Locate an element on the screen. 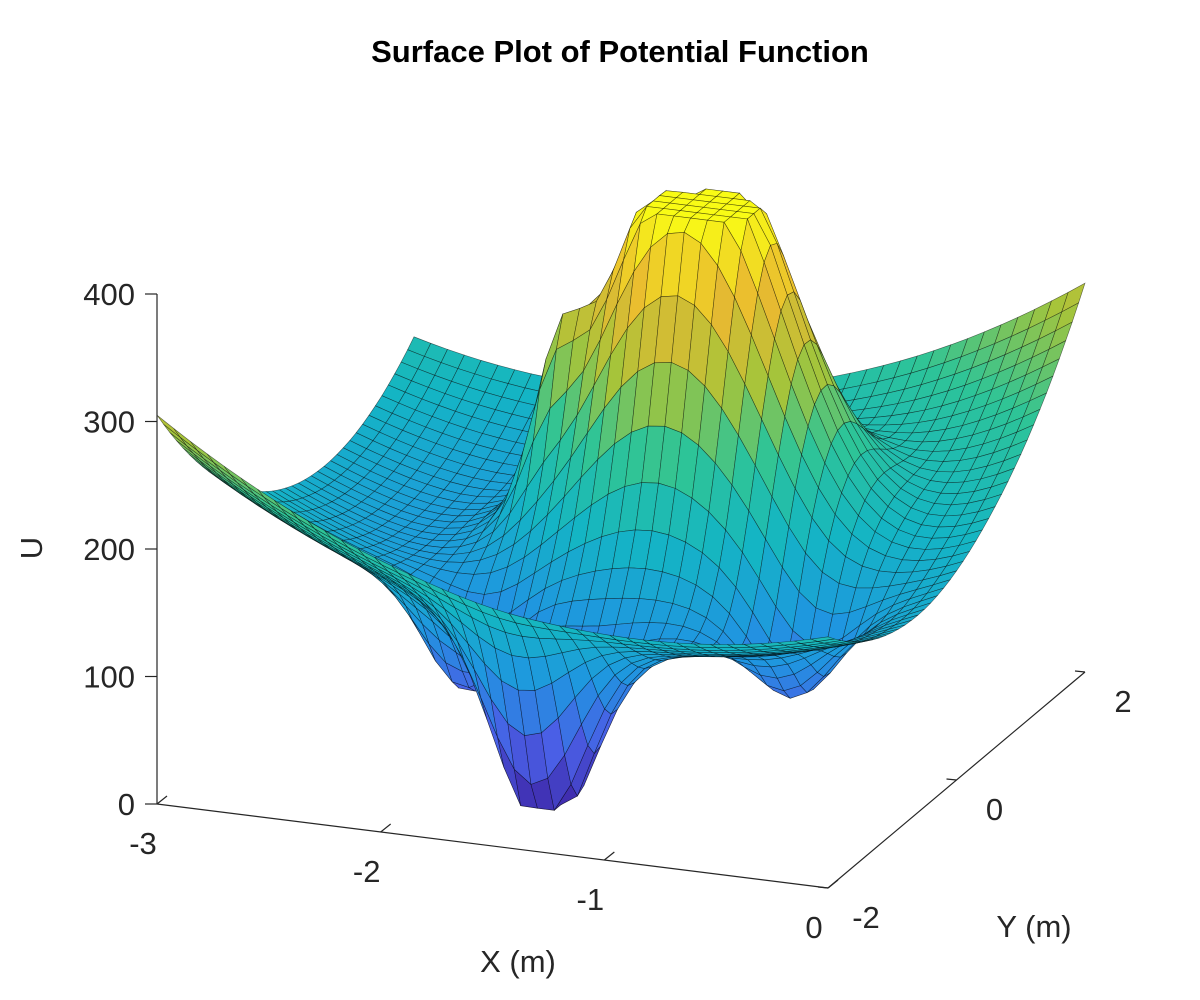 The image size is (1200, 1000). z-tick-label: 200 is located at coordinates (109, 549).